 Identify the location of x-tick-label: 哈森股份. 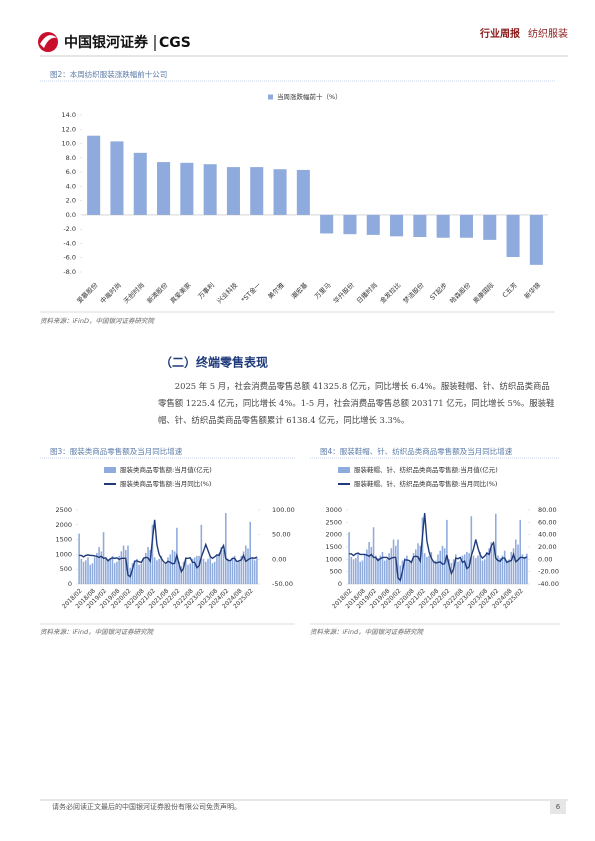
(460, 292).